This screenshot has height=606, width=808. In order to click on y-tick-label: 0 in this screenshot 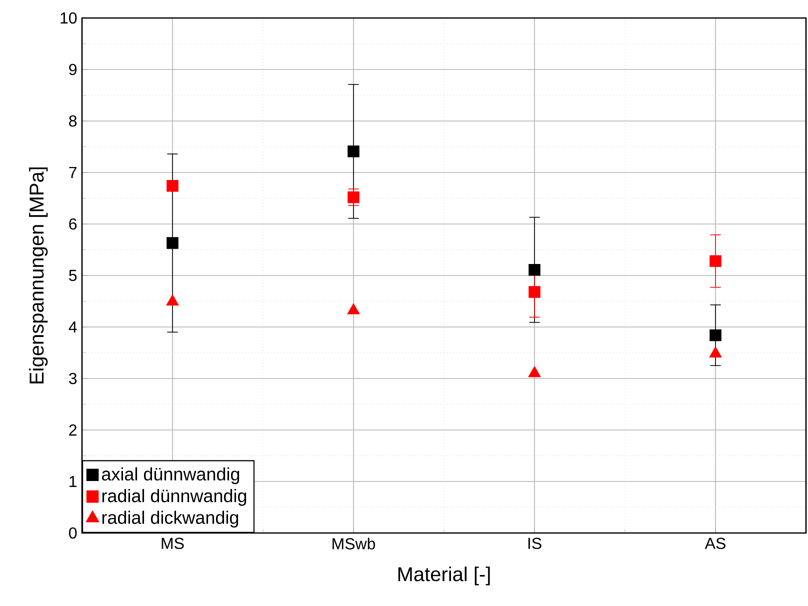, I will do `click(73, 533)`.